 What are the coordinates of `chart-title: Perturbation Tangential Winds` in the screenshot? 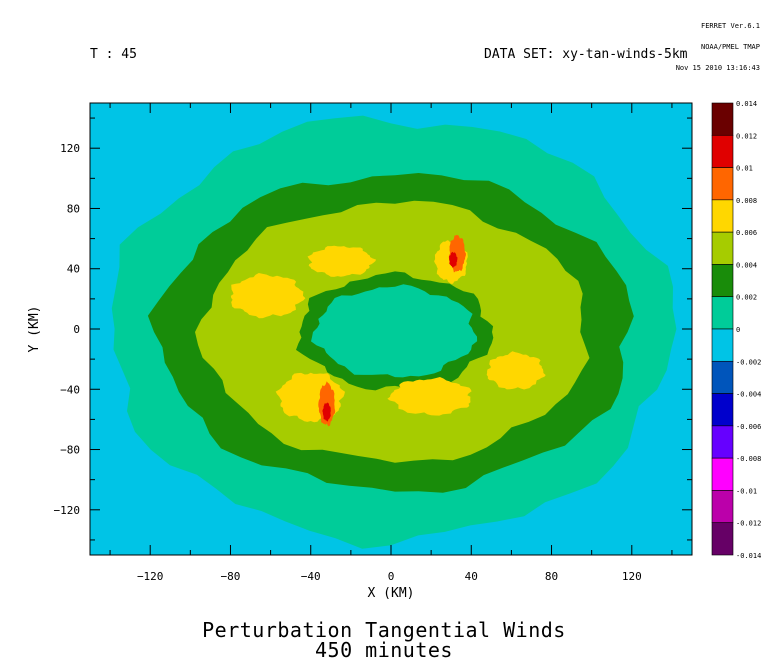 It's located at (384, 630).